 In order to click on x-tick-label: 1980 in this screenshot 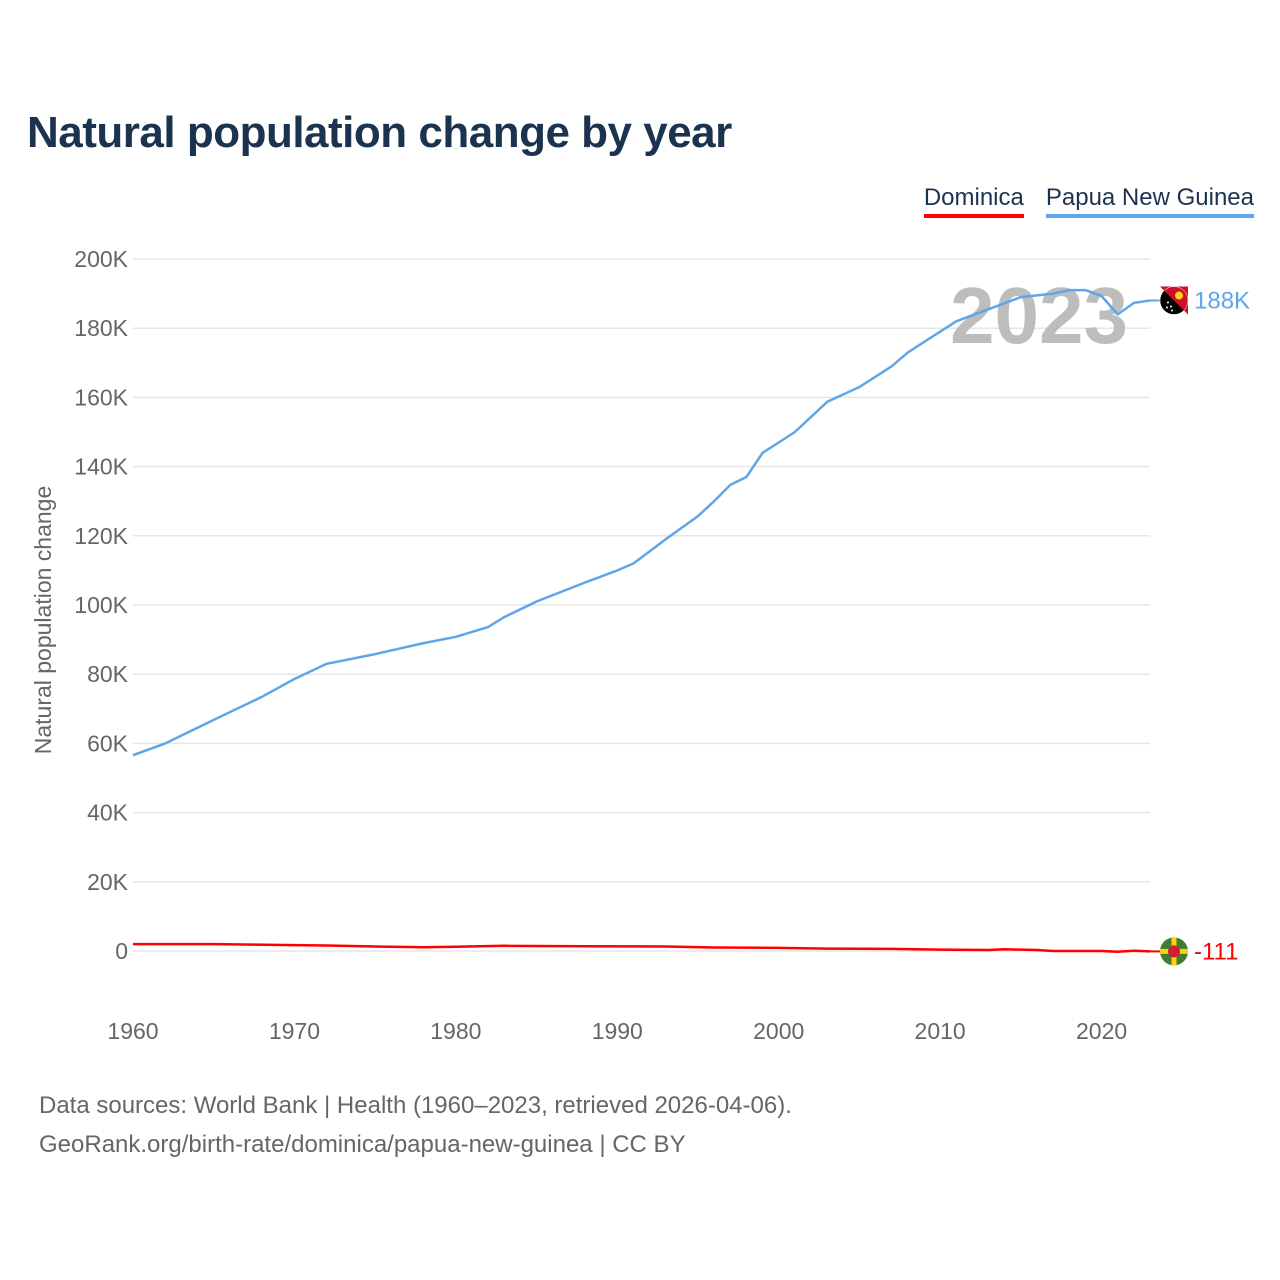, I will do `click(455, 1031)`.